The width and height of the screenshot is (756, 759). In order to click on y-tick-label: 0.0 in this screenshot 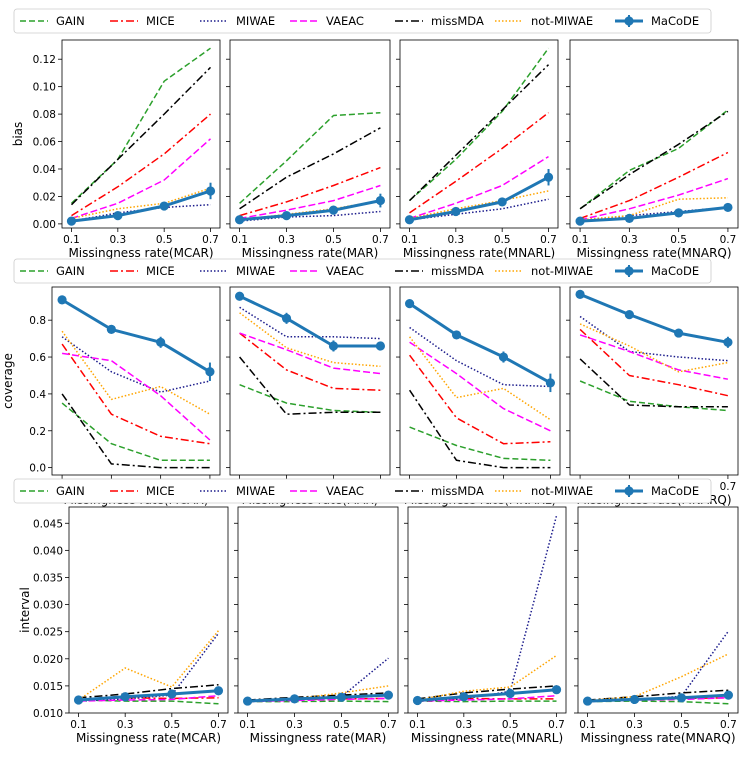, I will do `click(37, 469)`.